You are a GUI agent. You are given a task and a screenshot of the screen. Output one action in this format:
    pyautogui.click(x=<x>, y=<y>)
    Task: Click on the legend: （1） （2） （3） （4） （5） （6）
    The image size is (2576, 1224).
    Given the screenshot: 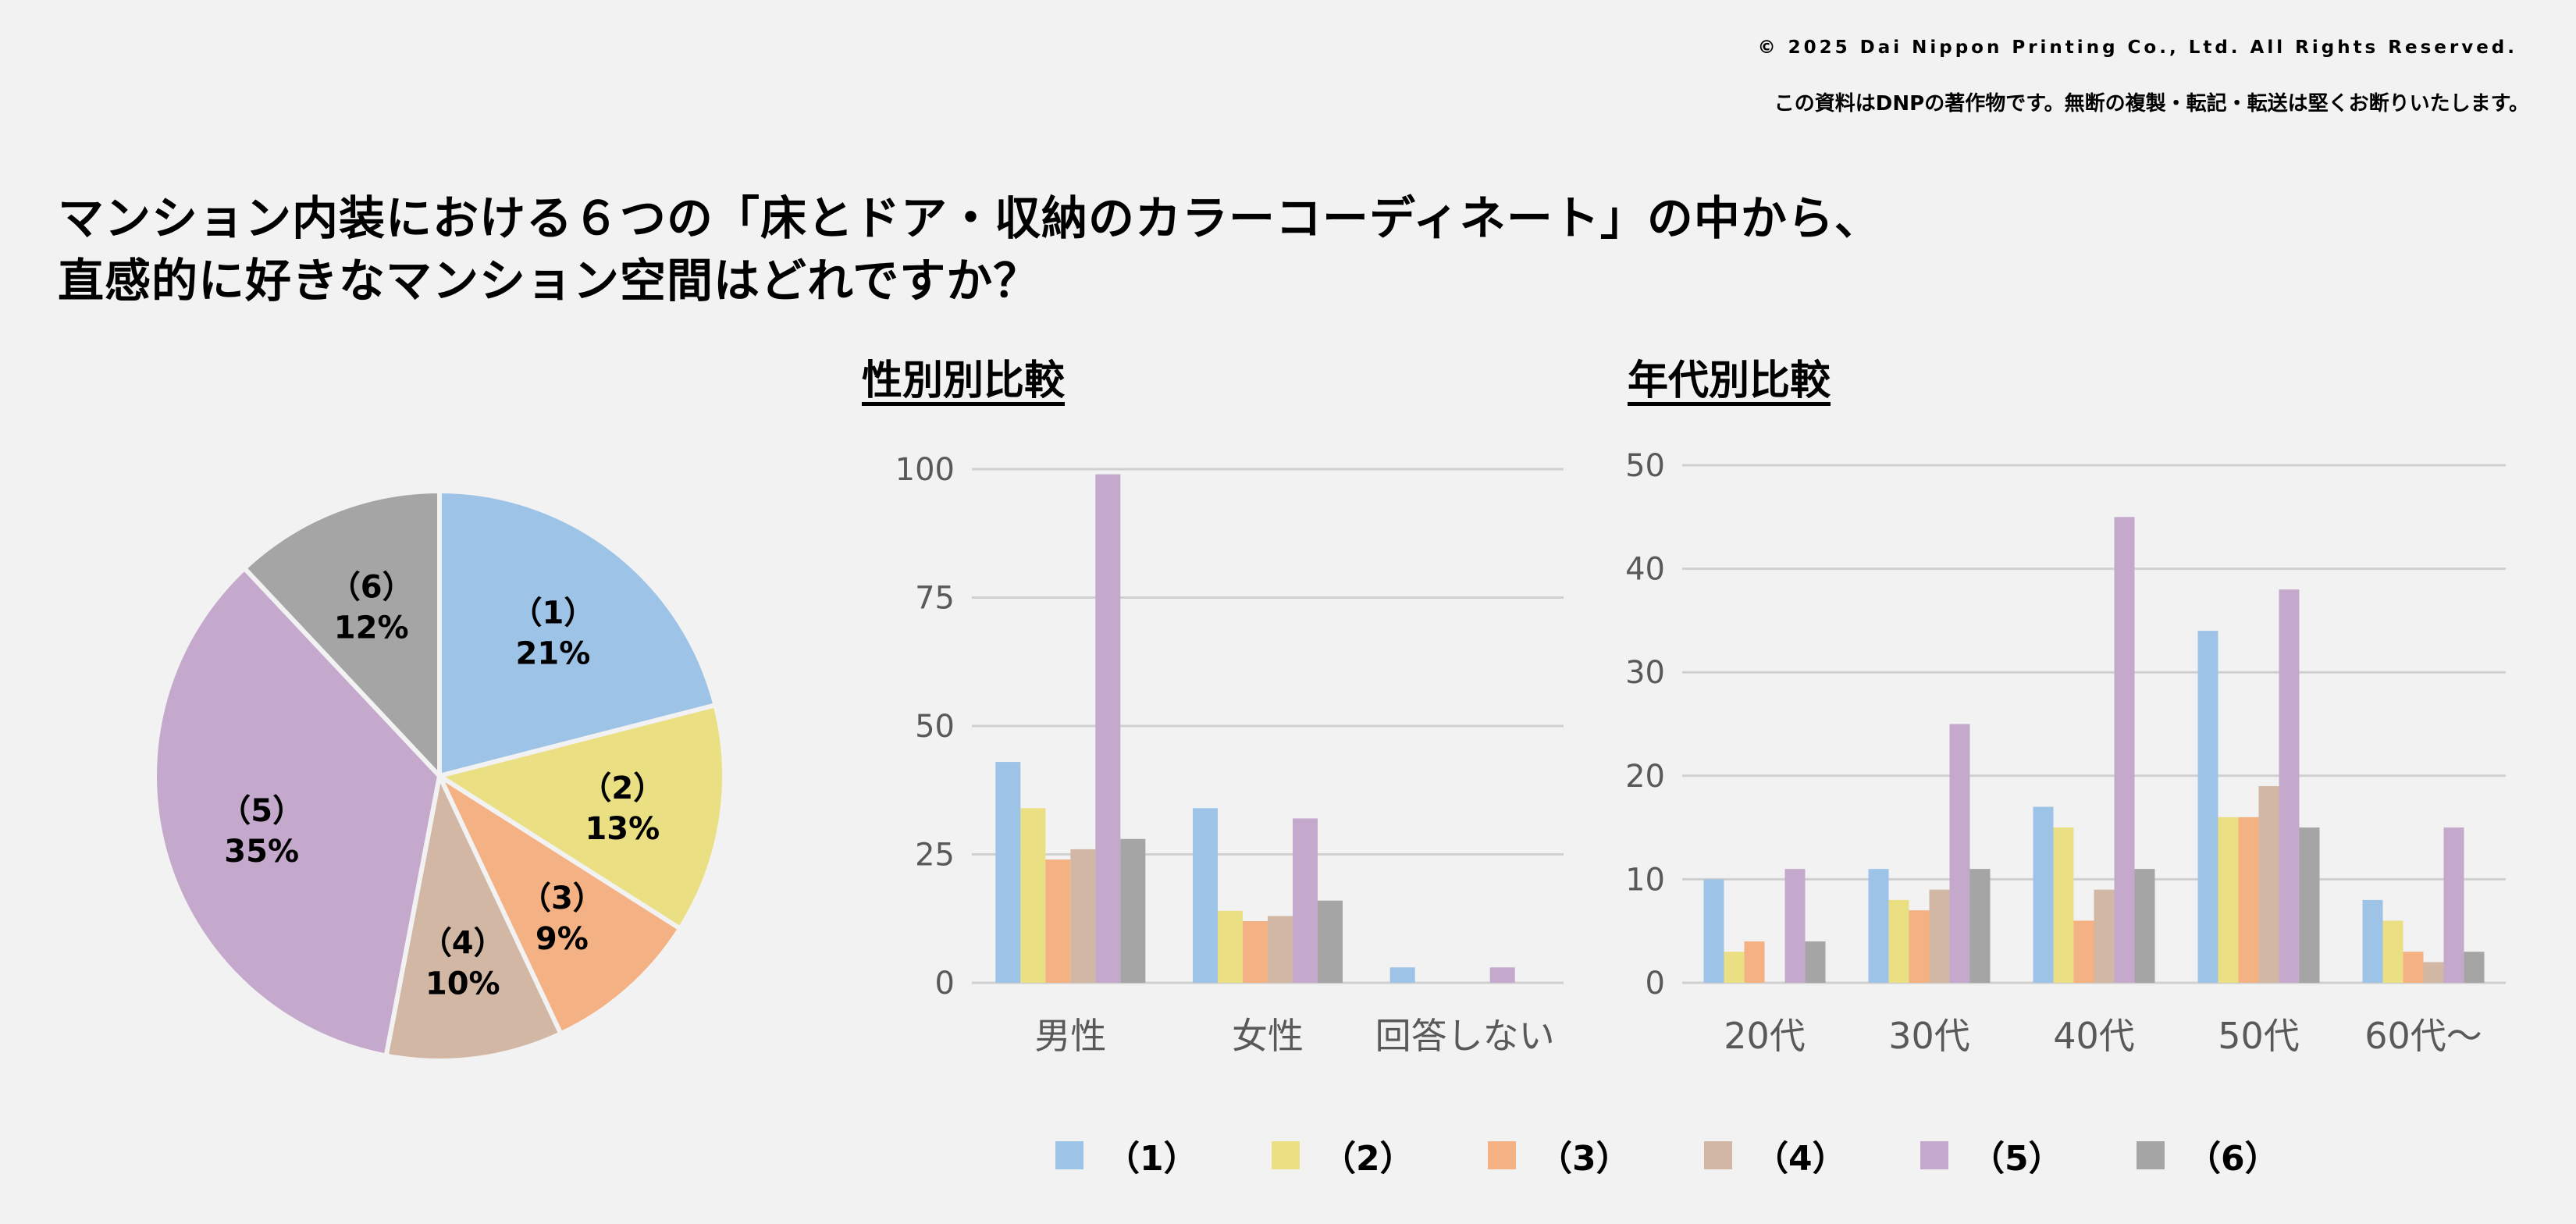 What is the action you would take?
    pyautogui.click(x=1704, y=1155)
    